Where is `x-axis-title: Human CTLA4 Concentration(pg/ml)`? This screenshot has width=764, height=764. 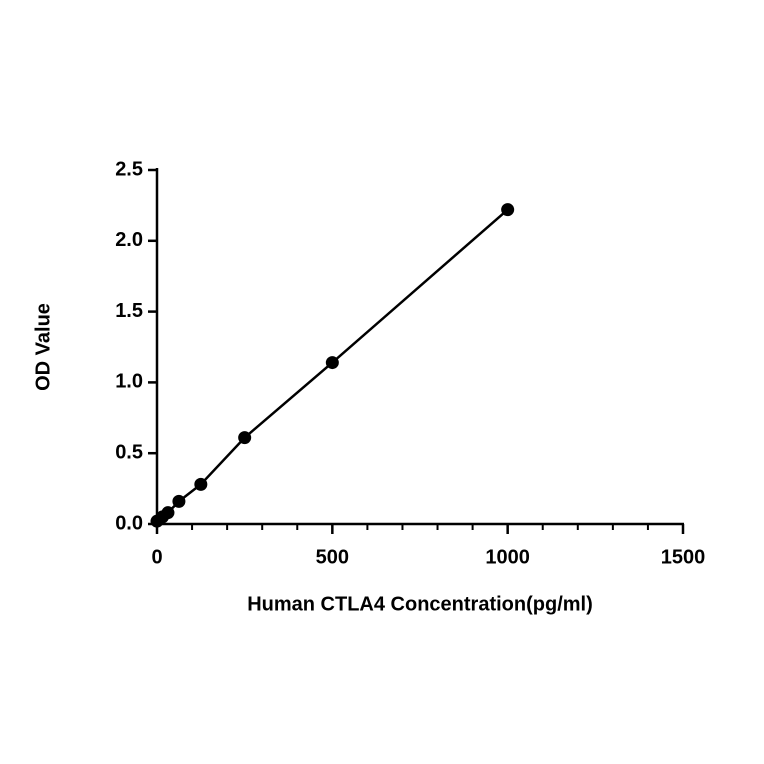
x-axis-title: Human CTLA4 Concentration(pg/ml) is located at coordinates (420, 604).